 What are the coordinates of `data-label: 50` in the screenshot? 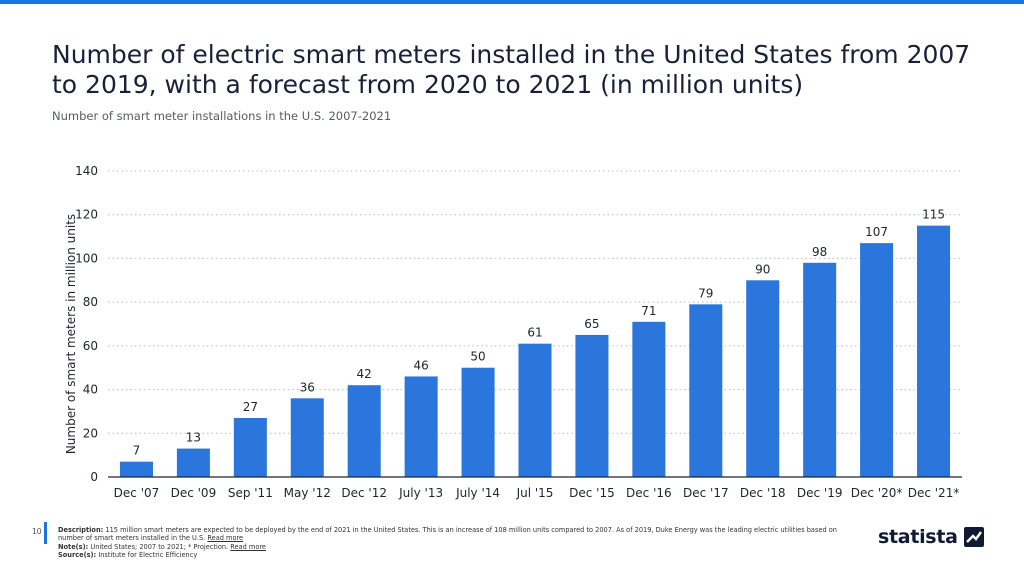 It's located at (477, 357).